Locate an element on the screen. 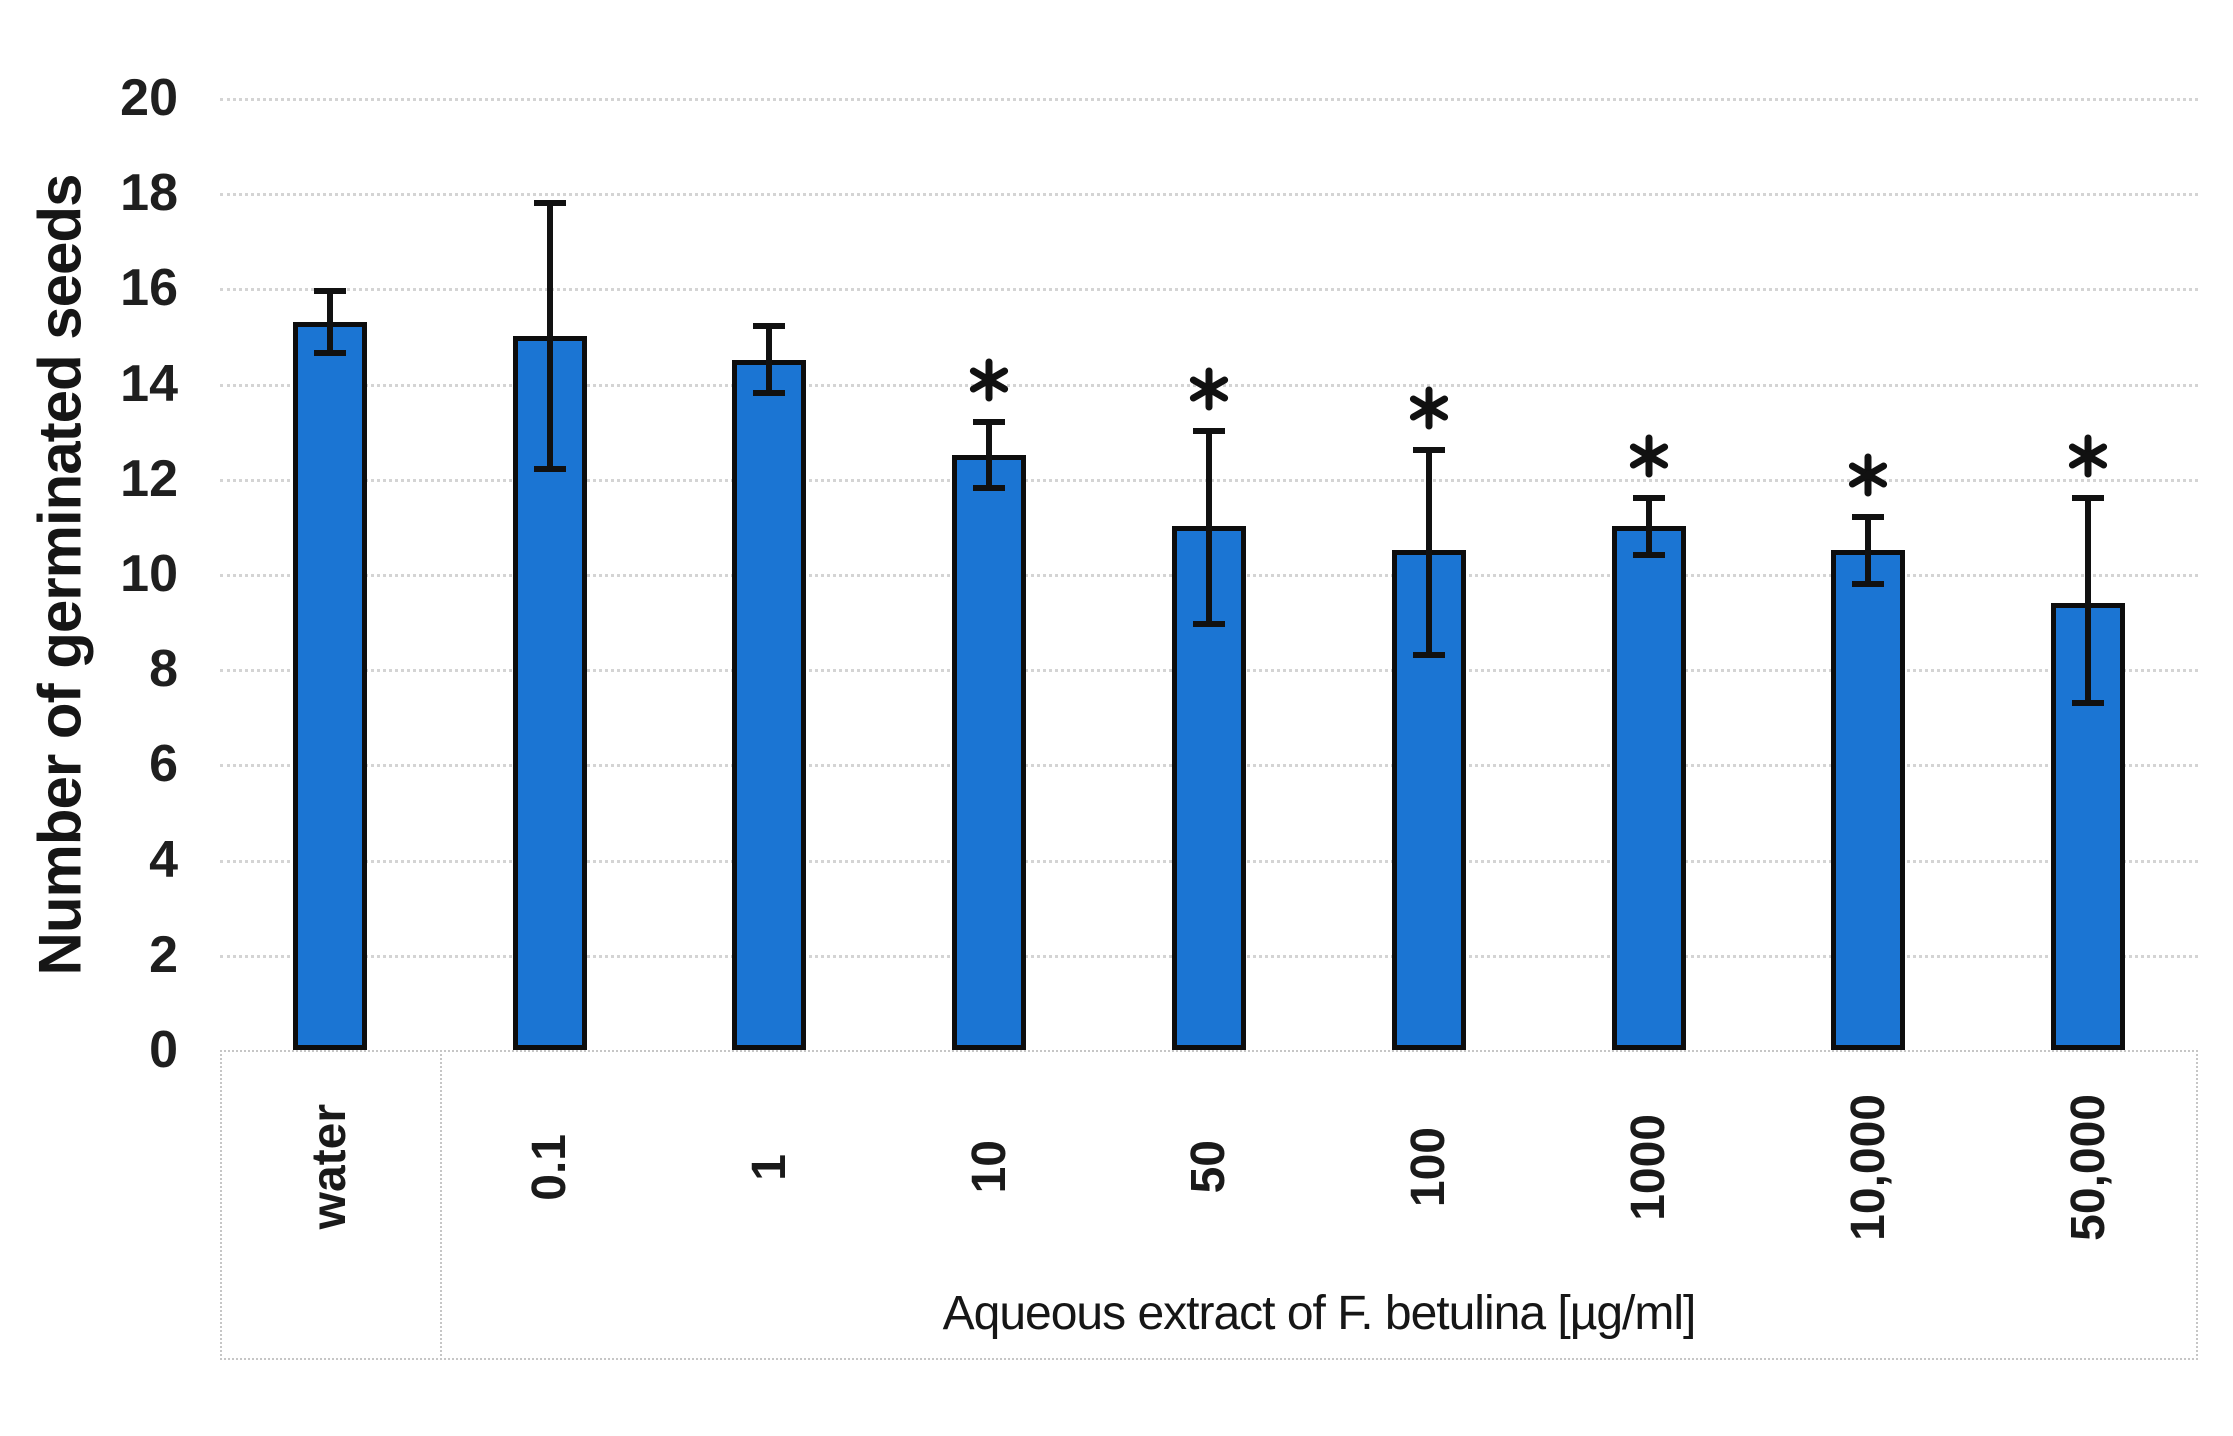  y-tick-label-14: 14 is located at coordinates (149, 383).